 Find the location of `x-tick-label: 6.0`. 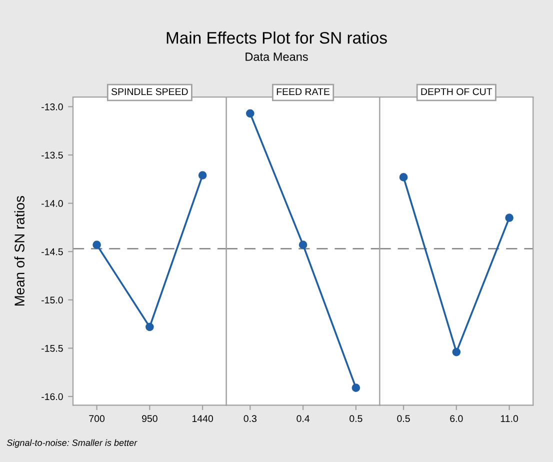

x-tick-label: 6.0 is located at coordinates (456, 418).